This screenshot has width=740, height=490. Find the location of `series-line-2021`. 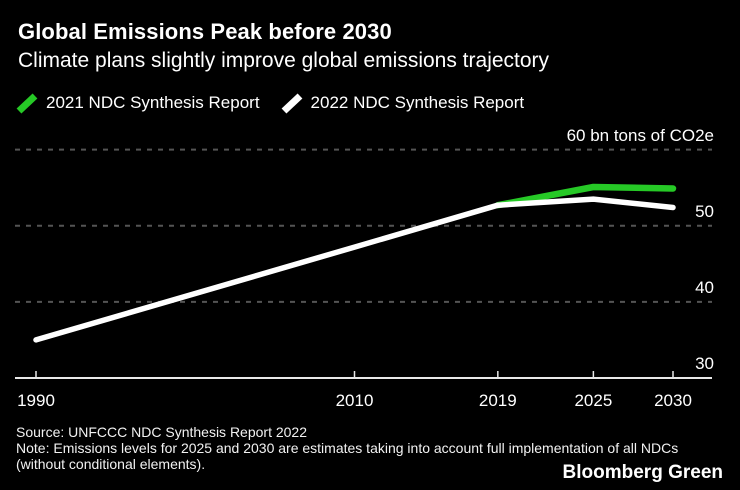

series-line-2021 is located at coordinates (585, 196).